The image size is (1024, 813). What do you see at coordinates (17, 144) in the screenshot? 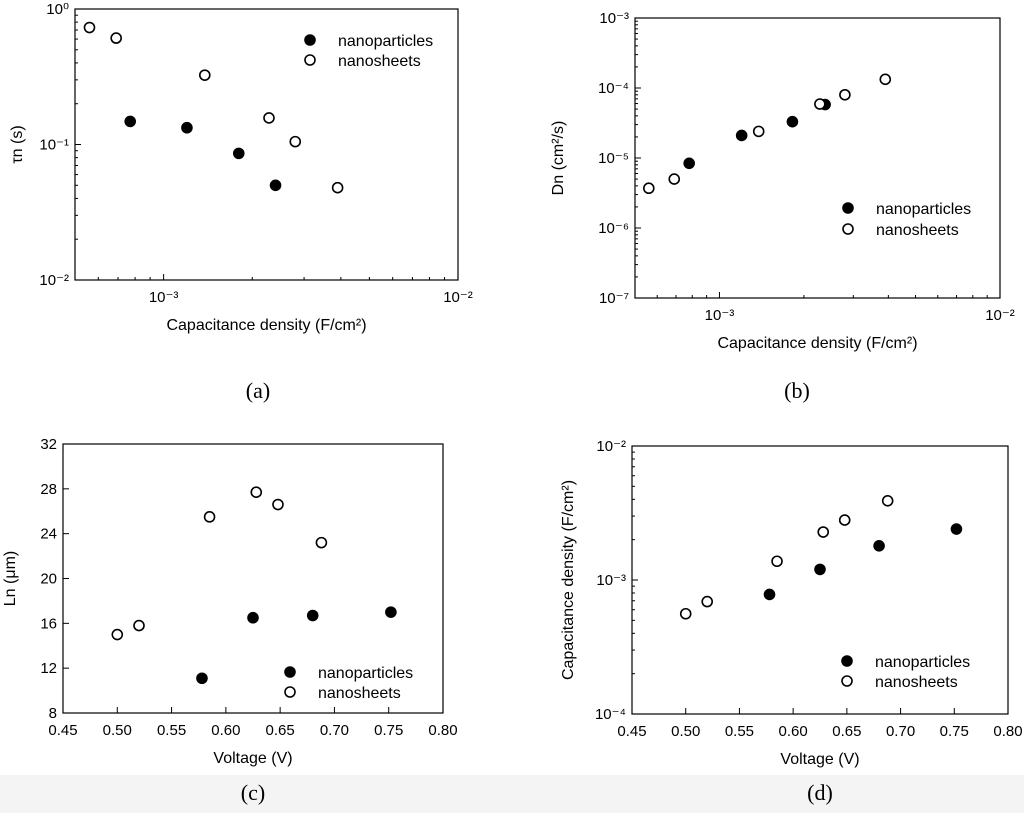
I see `y-axis-label: τn (s)` at bounding box center [17, 144].